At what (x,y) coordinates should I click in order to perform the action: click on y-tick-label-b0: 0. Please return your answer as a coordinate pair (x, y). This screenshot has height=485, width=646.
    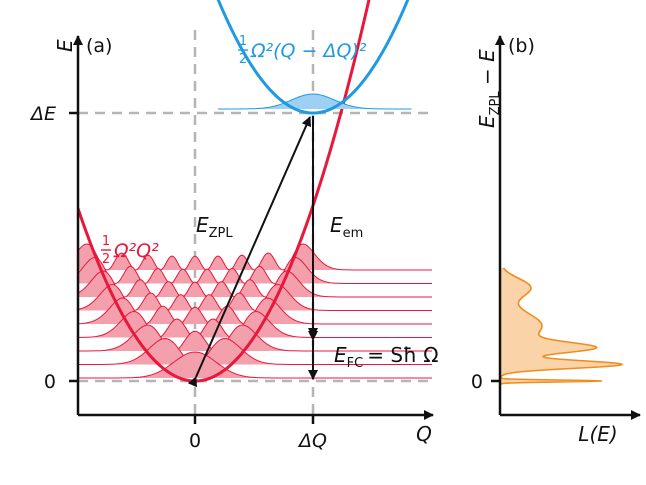
    Looking at the image, I should click on (477, 382).